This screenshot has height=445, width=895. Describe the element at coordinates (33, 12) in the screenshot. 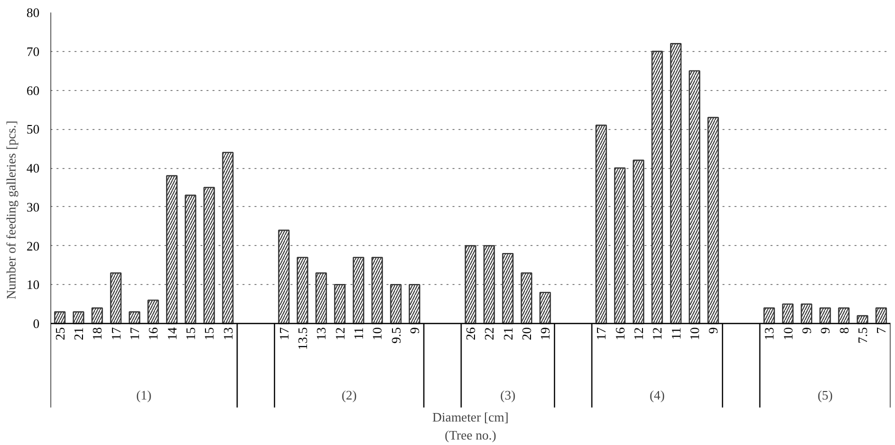

I see `y-tick-label: 80` at that location.